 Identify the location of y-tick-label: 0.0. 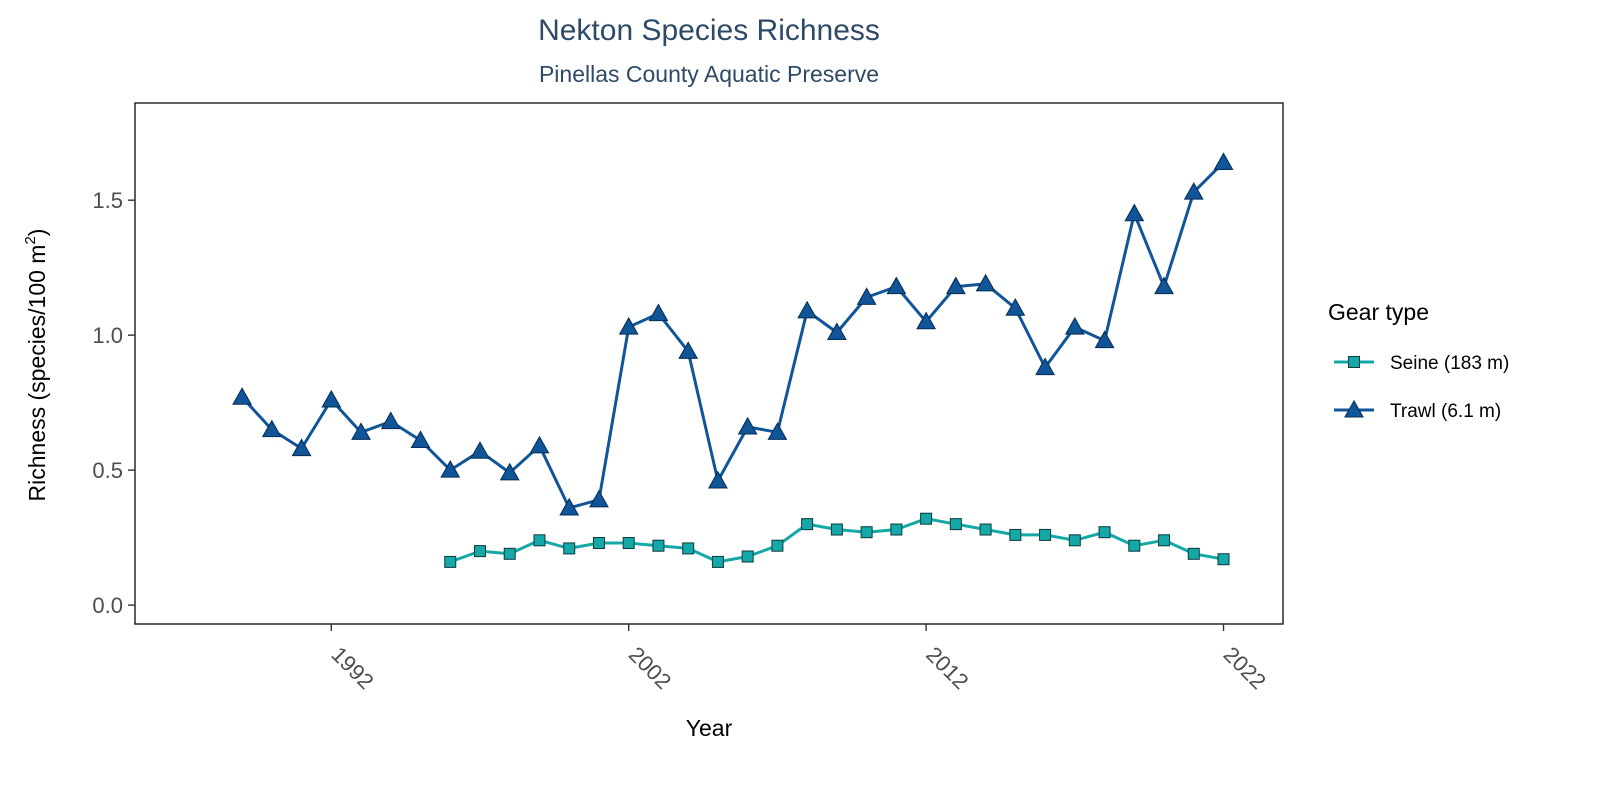
(107, 605).